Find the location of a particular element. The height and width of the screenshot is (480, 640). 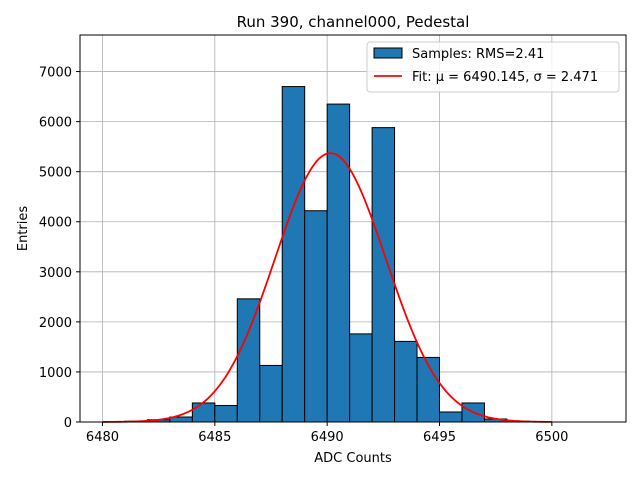

x-axis: 6480 6485 6490 6495 6500 is located at coordinates (327, 433).